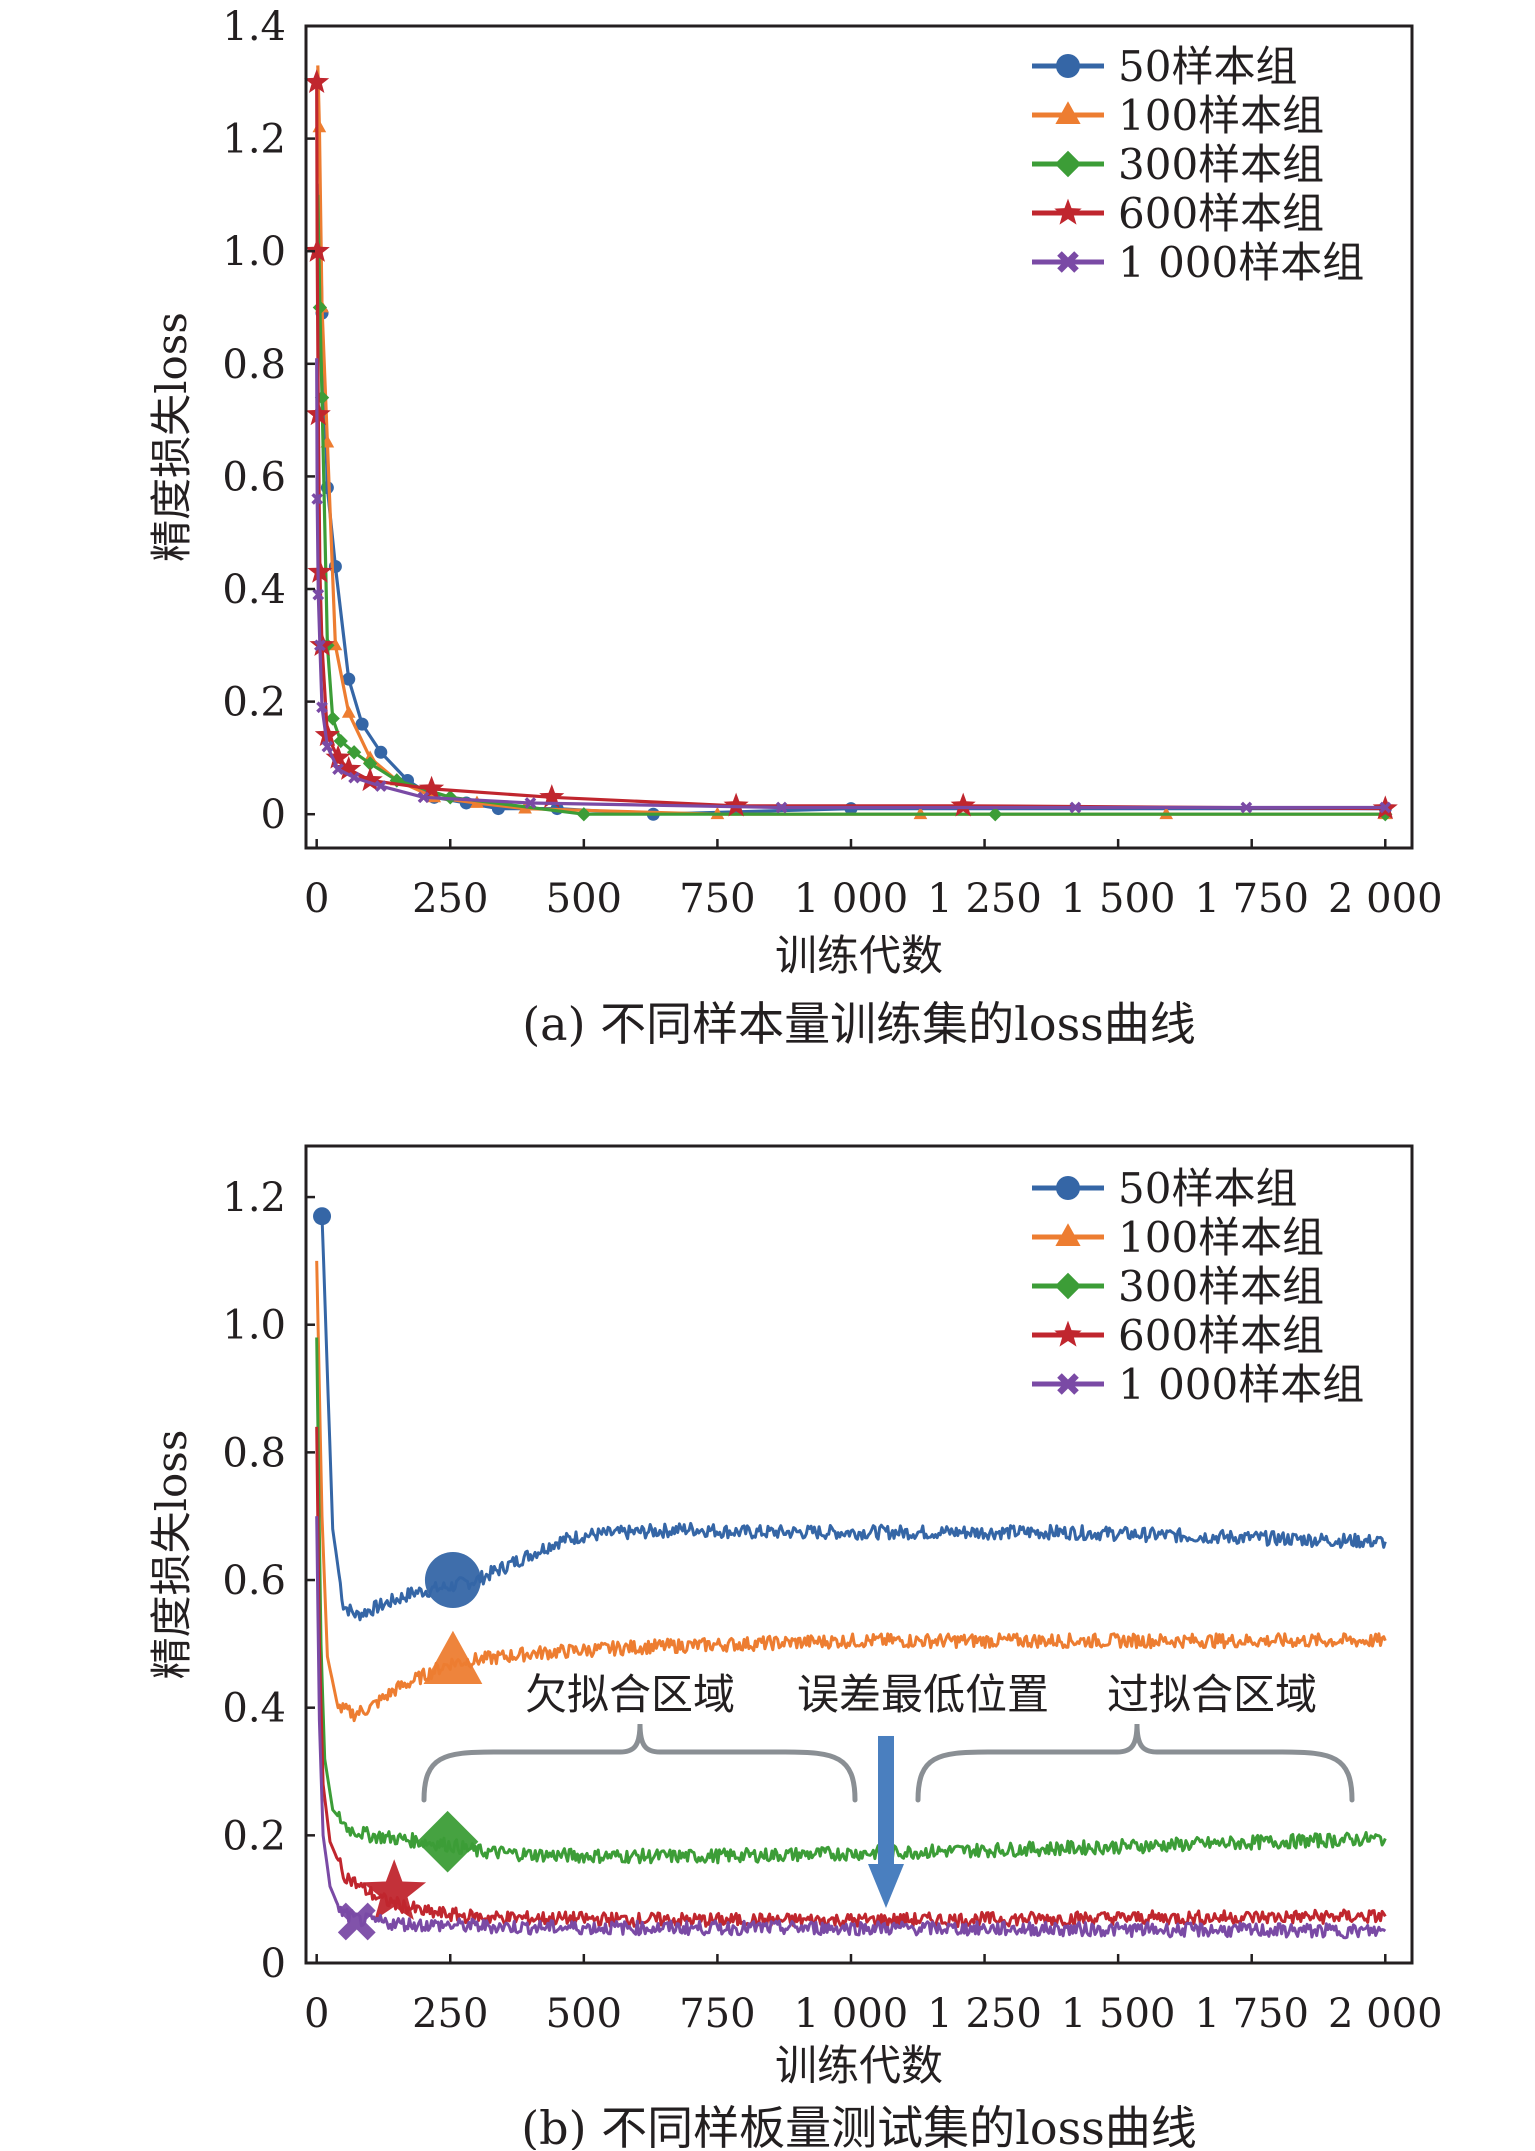  What do you see at coordinates (447, 1841) in the screenshot?
I see `series-marker-s300` at bounding box center [447, 1841].